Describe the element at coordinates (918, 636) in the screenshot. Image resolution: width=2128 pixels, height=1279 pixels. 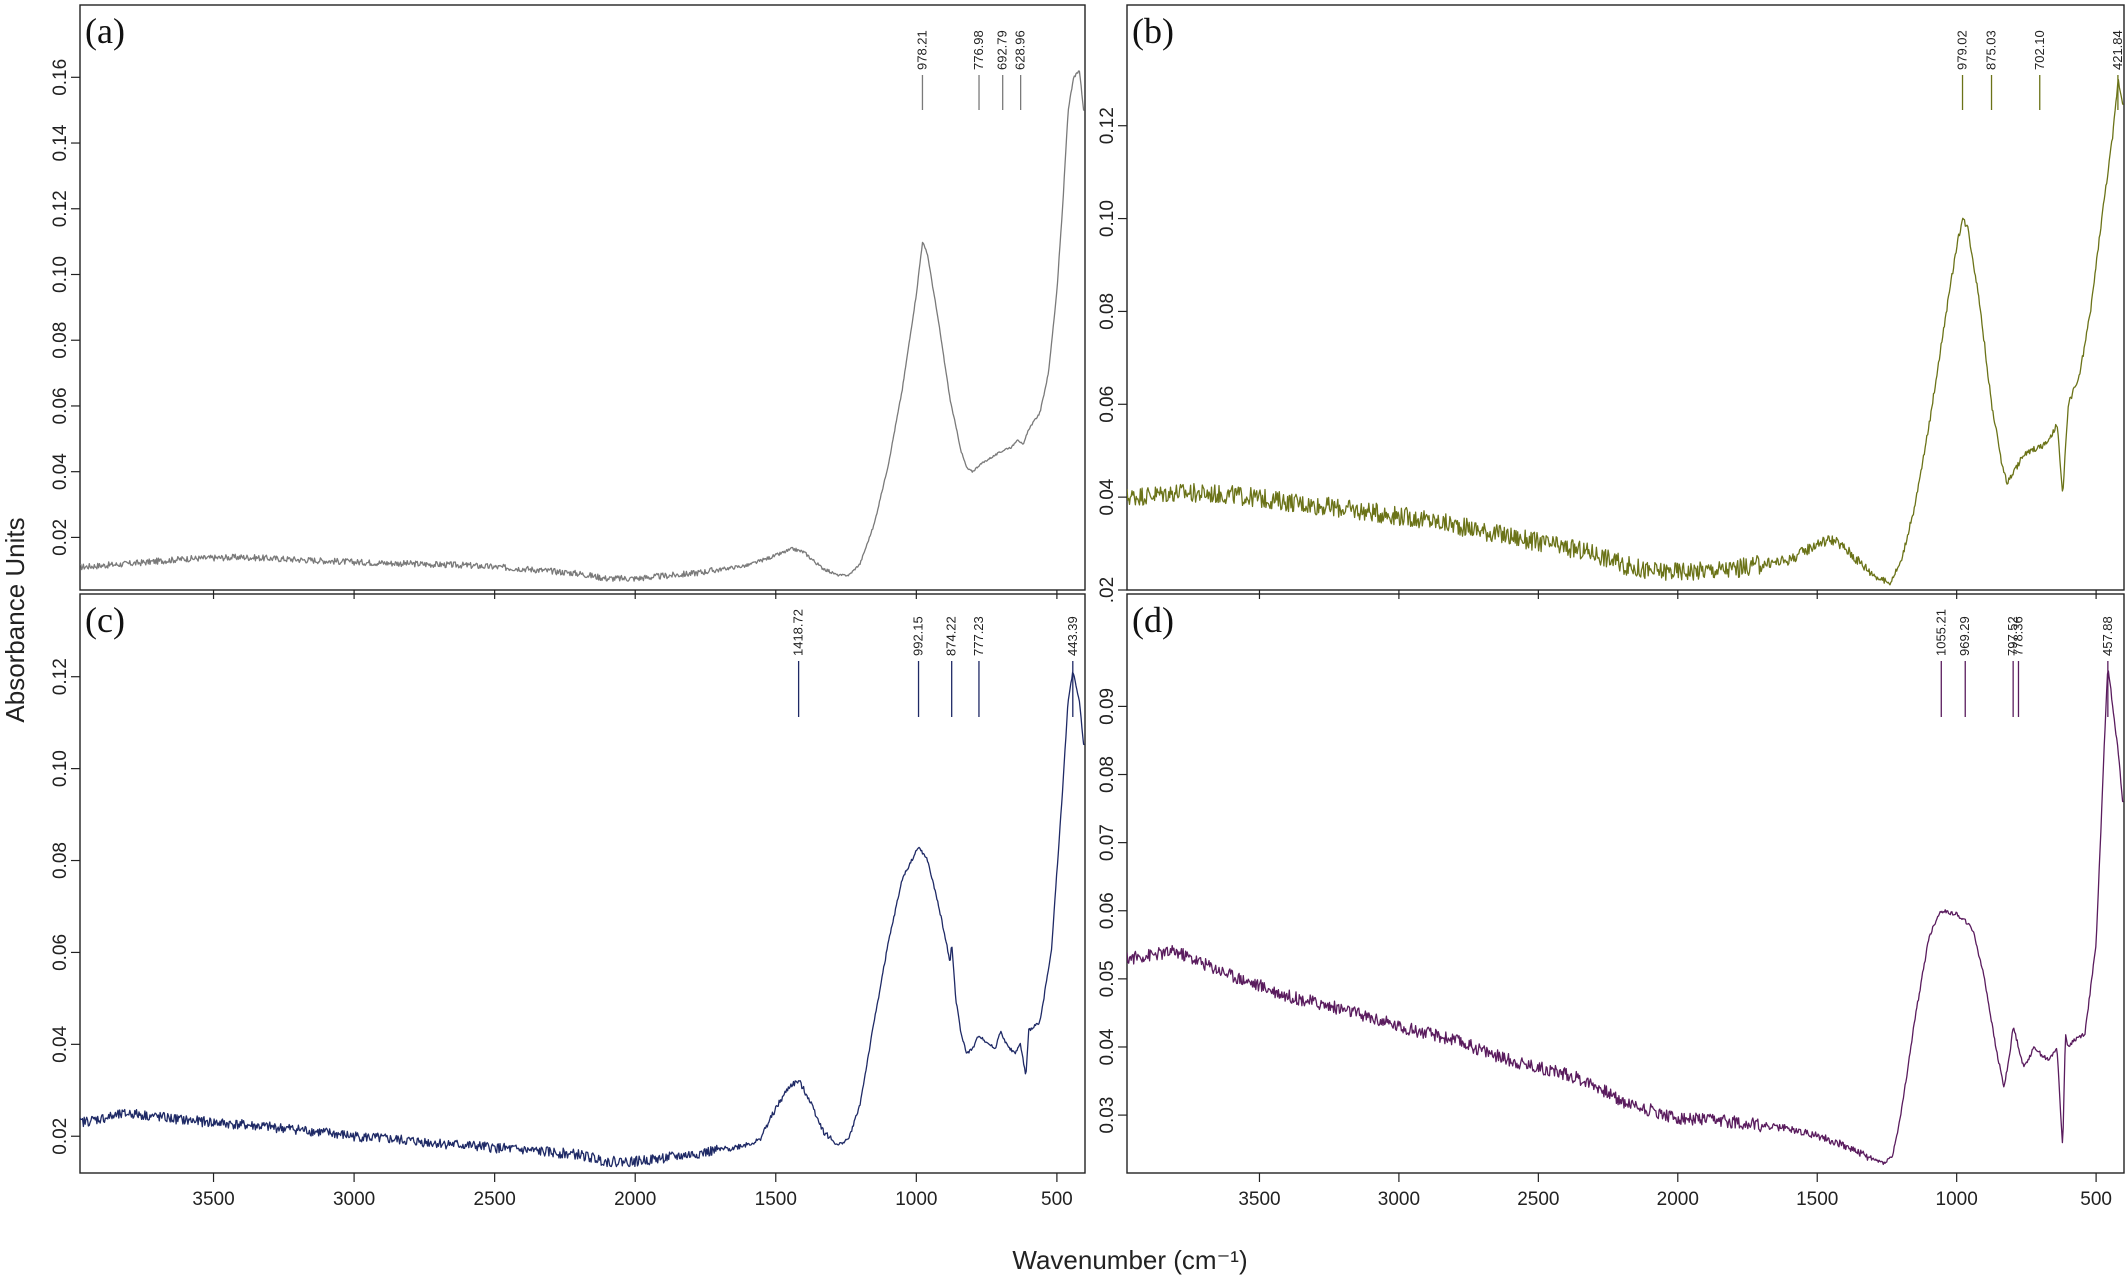
I see `peak-label: 992.15` at that location.